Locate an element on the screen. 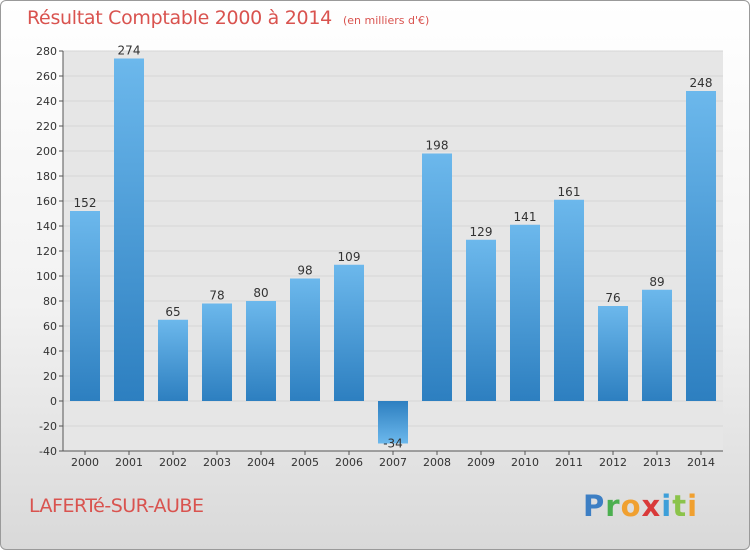 Image resolution: width=750 pixels, height=550 pixels. data-label: 76 is located at coordinates (612, 298).